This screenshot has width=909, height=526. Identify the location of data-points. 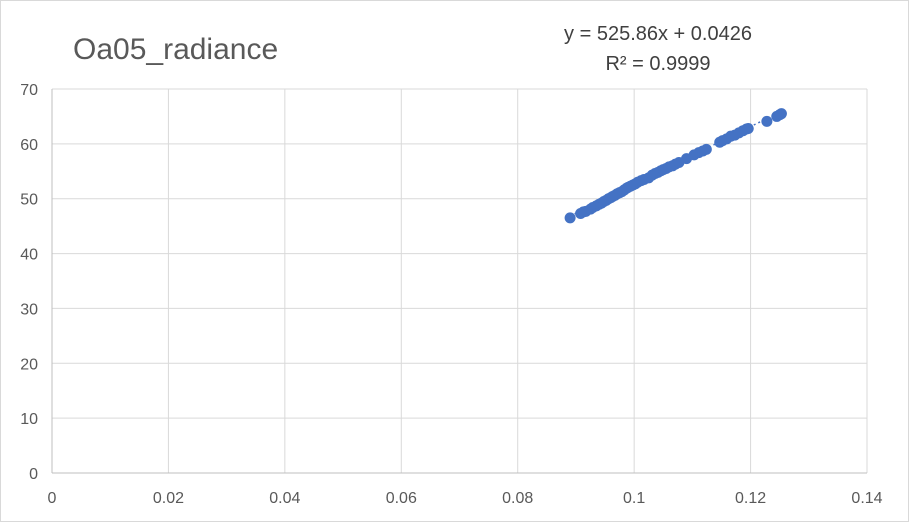
(675, 166).